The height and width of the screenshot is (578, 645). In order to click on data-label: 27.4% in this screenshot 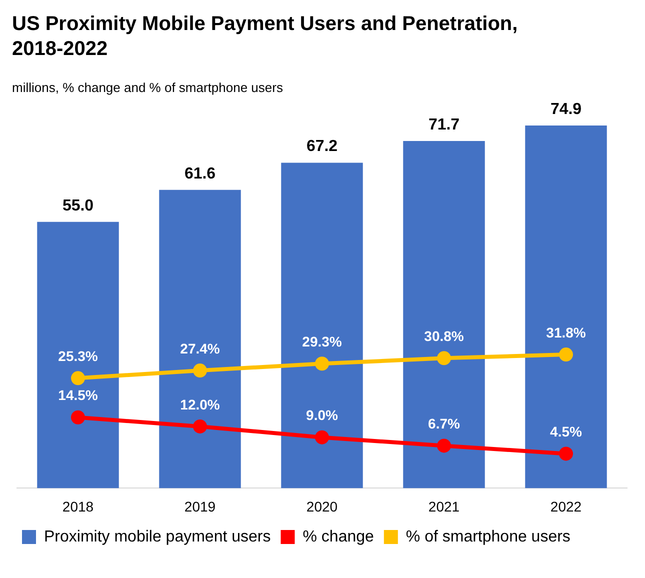, I will do `click(200, 348)`.